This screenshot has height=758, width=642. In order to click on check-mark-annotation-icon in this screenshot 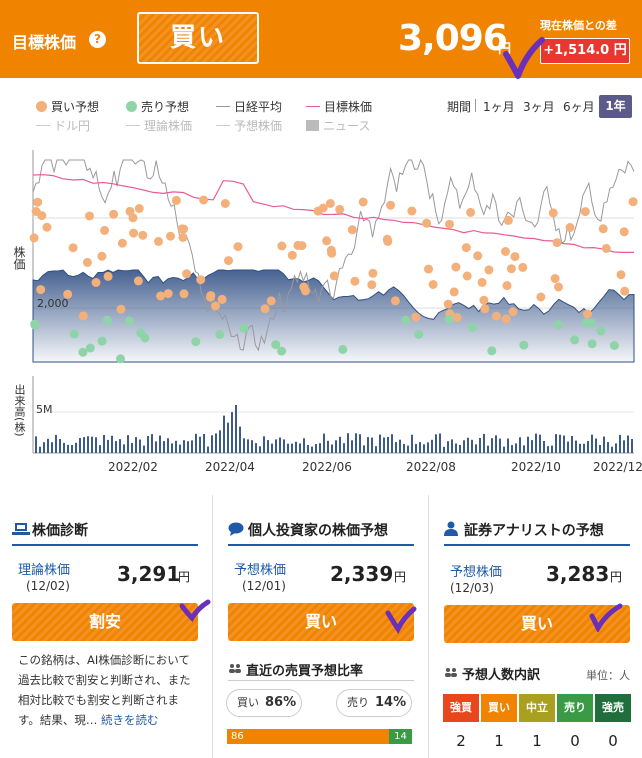, I will do `click(195, 611)`.